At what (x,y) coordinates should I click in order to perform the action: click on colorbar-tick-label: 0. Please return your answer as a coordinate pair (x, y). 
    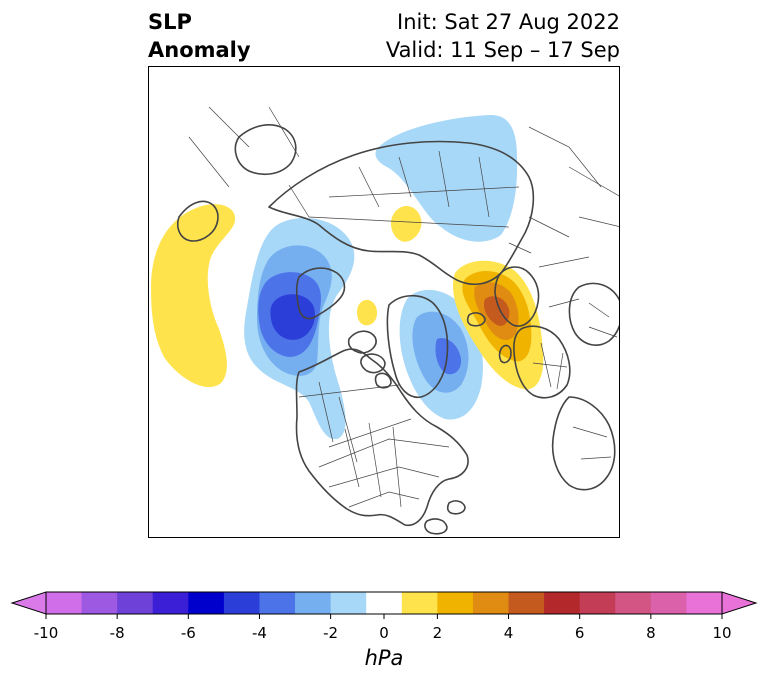
    Looking at the image, I should click on (384, 633).